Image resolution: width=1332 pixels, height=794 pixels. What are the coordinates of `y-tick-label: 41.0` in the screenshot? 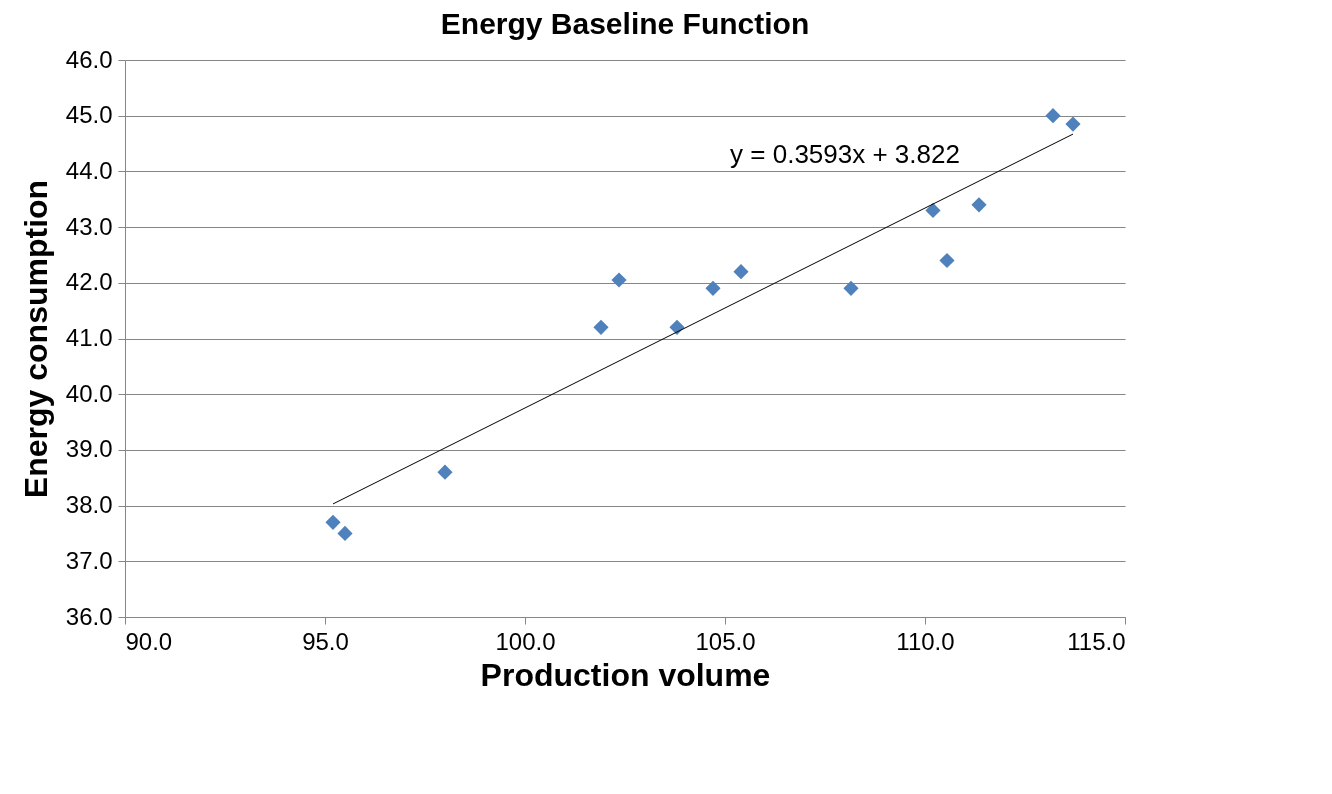 It's located at (89, 337).